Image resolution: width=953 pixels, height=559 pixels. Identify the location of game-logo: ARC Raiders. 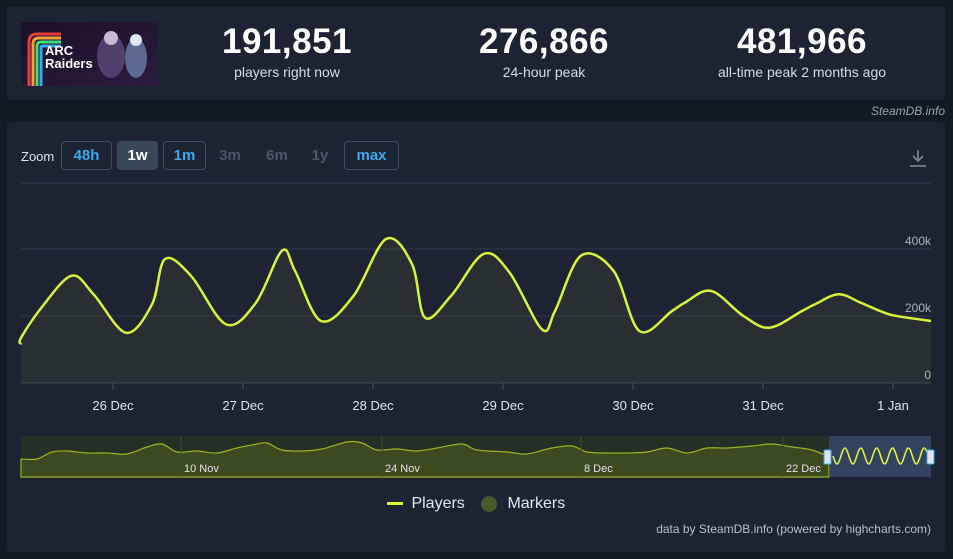
(89, 54).